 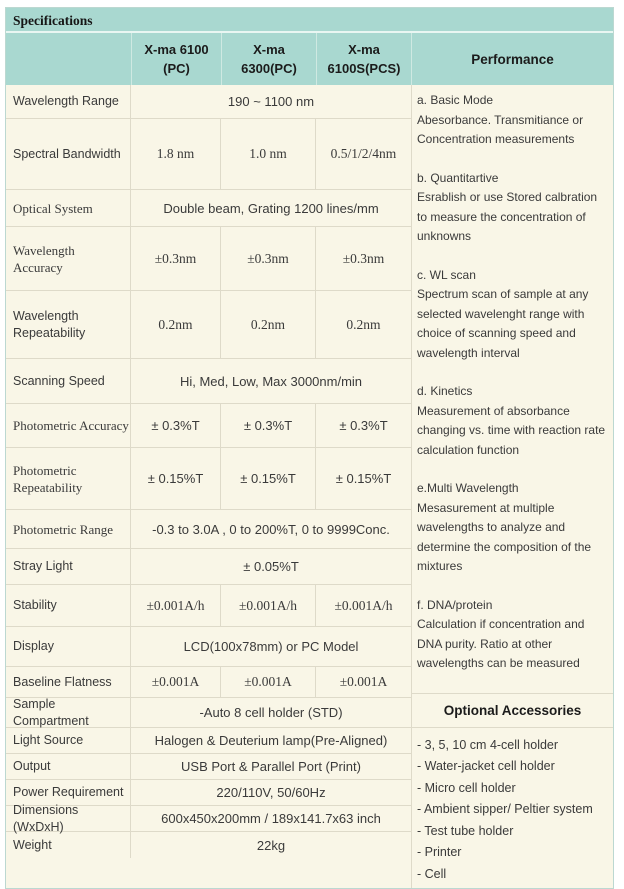 I want to click on spec-label: Scanning Speed, so click(x=68, y=381).